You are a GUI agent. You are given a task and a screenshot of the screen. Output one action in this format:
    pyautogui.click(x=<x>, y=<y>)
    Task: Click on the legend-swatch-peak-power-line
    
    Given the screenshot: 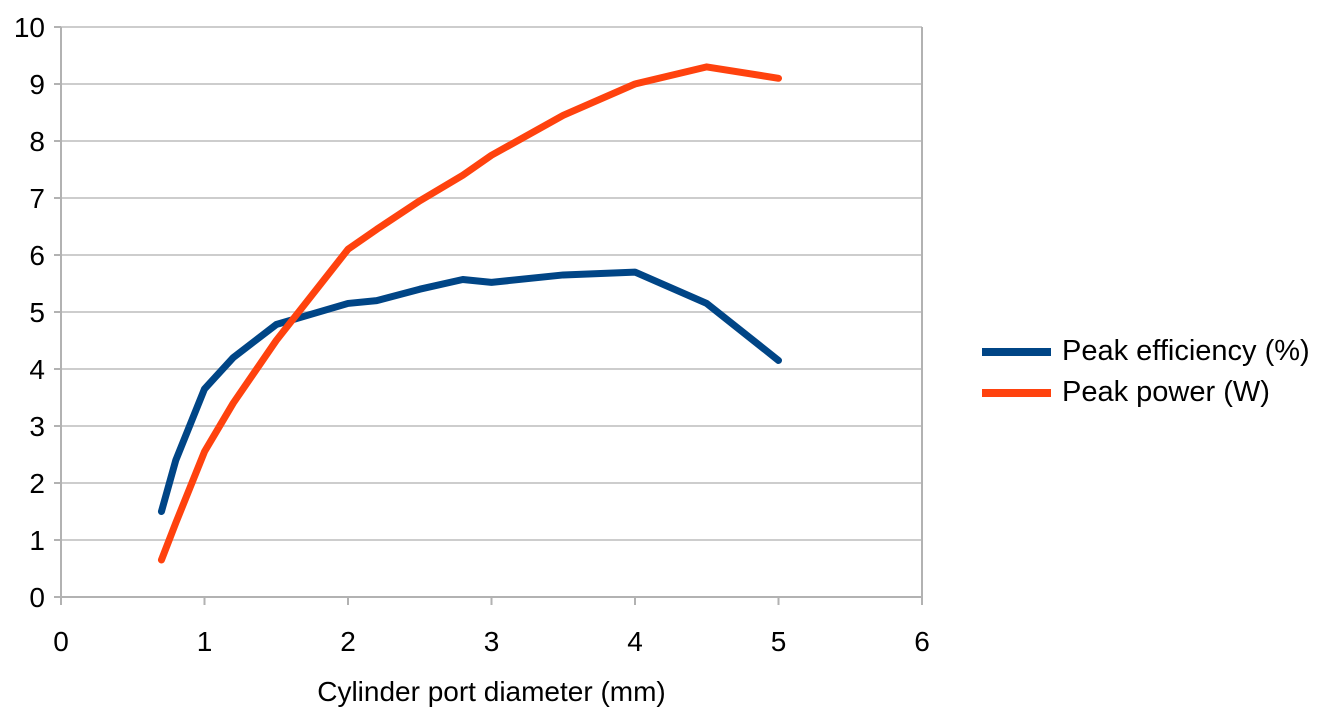 What is the action you would take?
    pyautogui.click(x=1016, y=392)
    